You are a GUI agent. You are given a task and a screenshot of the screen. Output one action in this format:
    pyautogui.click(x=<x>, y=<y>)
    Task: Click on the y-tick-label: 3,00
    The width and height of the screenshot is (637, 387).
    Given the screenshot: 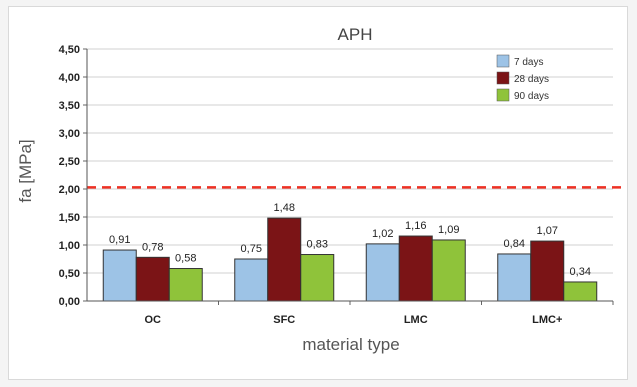 What is the action you would take?
    pyautogui.click(x=69, y=134)
    